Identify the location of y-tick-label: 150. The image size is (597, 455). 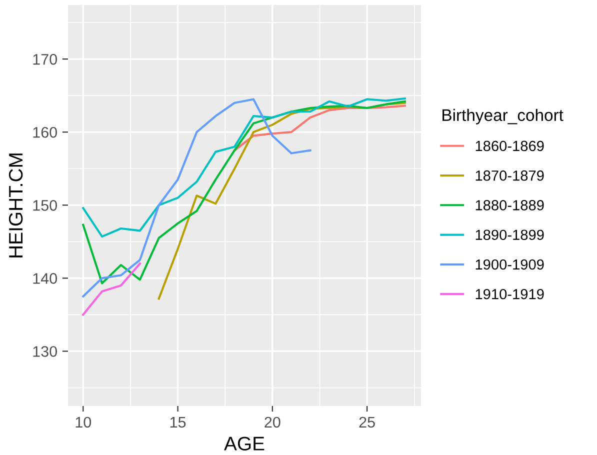
(45, 205).